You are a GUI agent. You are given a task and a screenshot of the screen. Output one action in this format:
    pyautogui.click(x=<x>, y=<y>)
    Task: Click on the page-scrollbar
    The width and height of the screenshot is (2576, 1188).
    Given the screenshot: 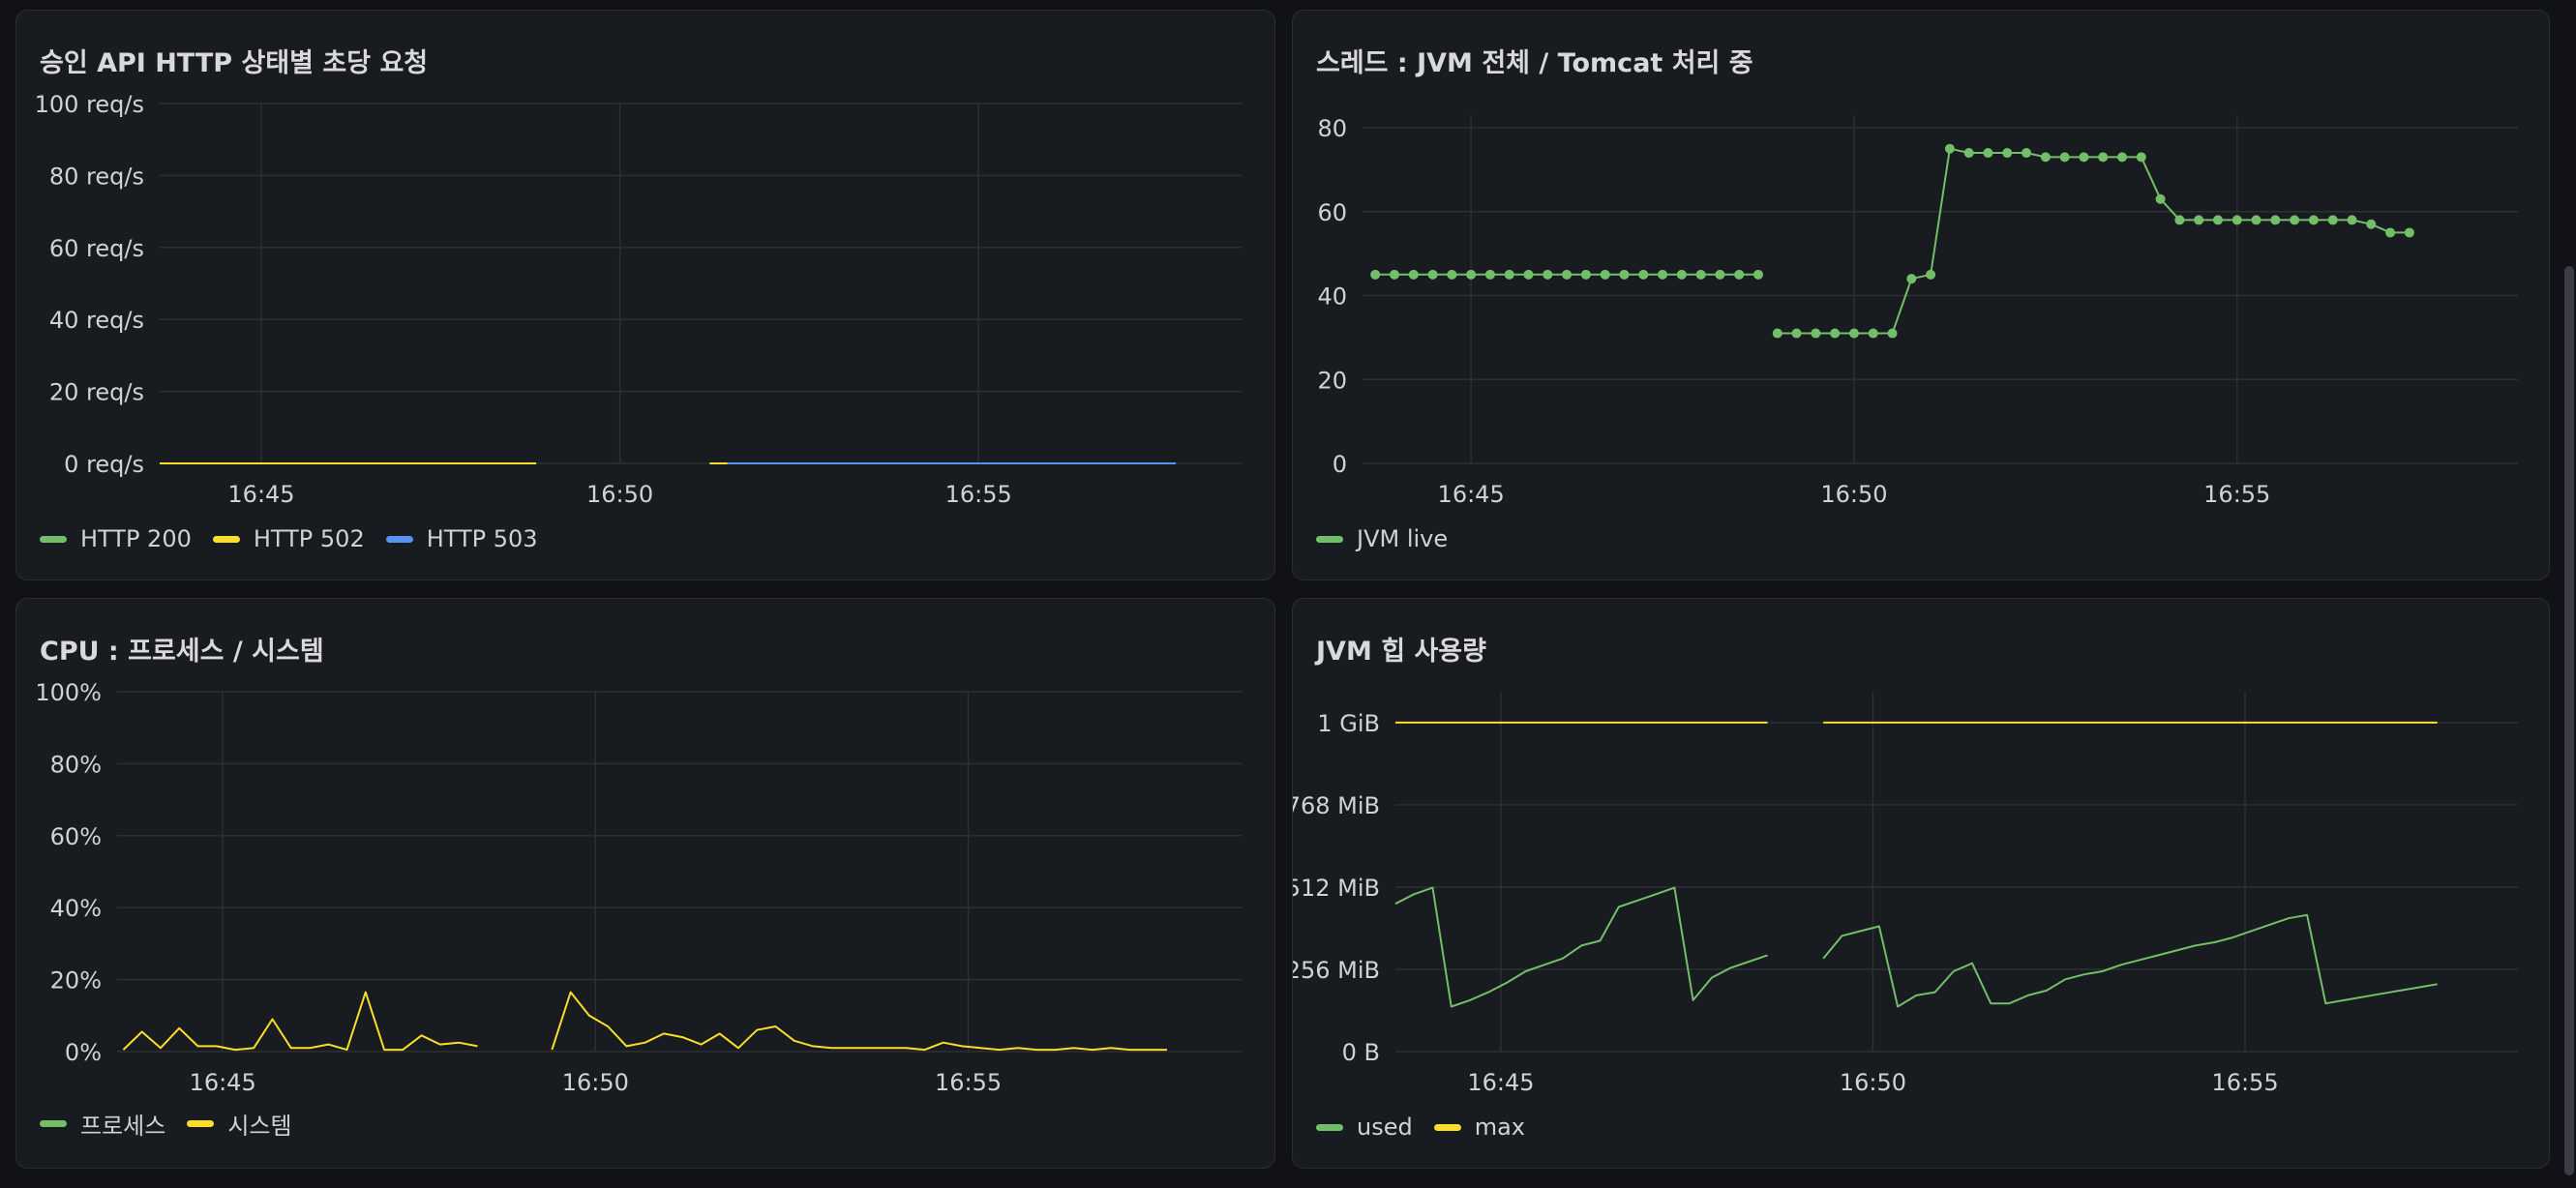 What is the action you would take?
    pyautogui.click(x=2569, y=721)
    